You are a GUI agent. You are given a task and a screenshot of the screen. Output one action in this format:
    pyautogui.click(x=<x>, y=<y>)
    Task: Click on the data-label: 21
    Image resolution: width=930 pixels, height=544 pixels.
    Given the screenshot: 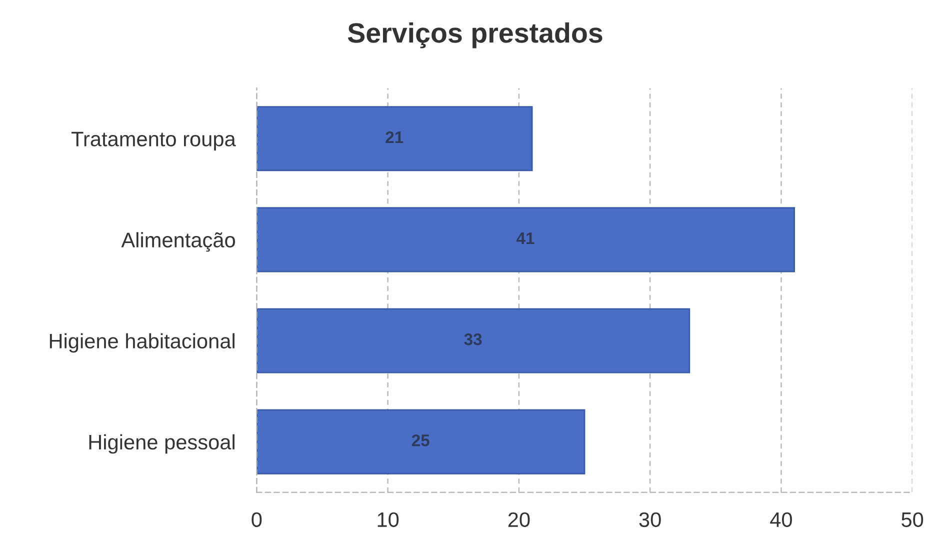 What is the action you would take?
    pyautogui.click(x=395, y=137)
    